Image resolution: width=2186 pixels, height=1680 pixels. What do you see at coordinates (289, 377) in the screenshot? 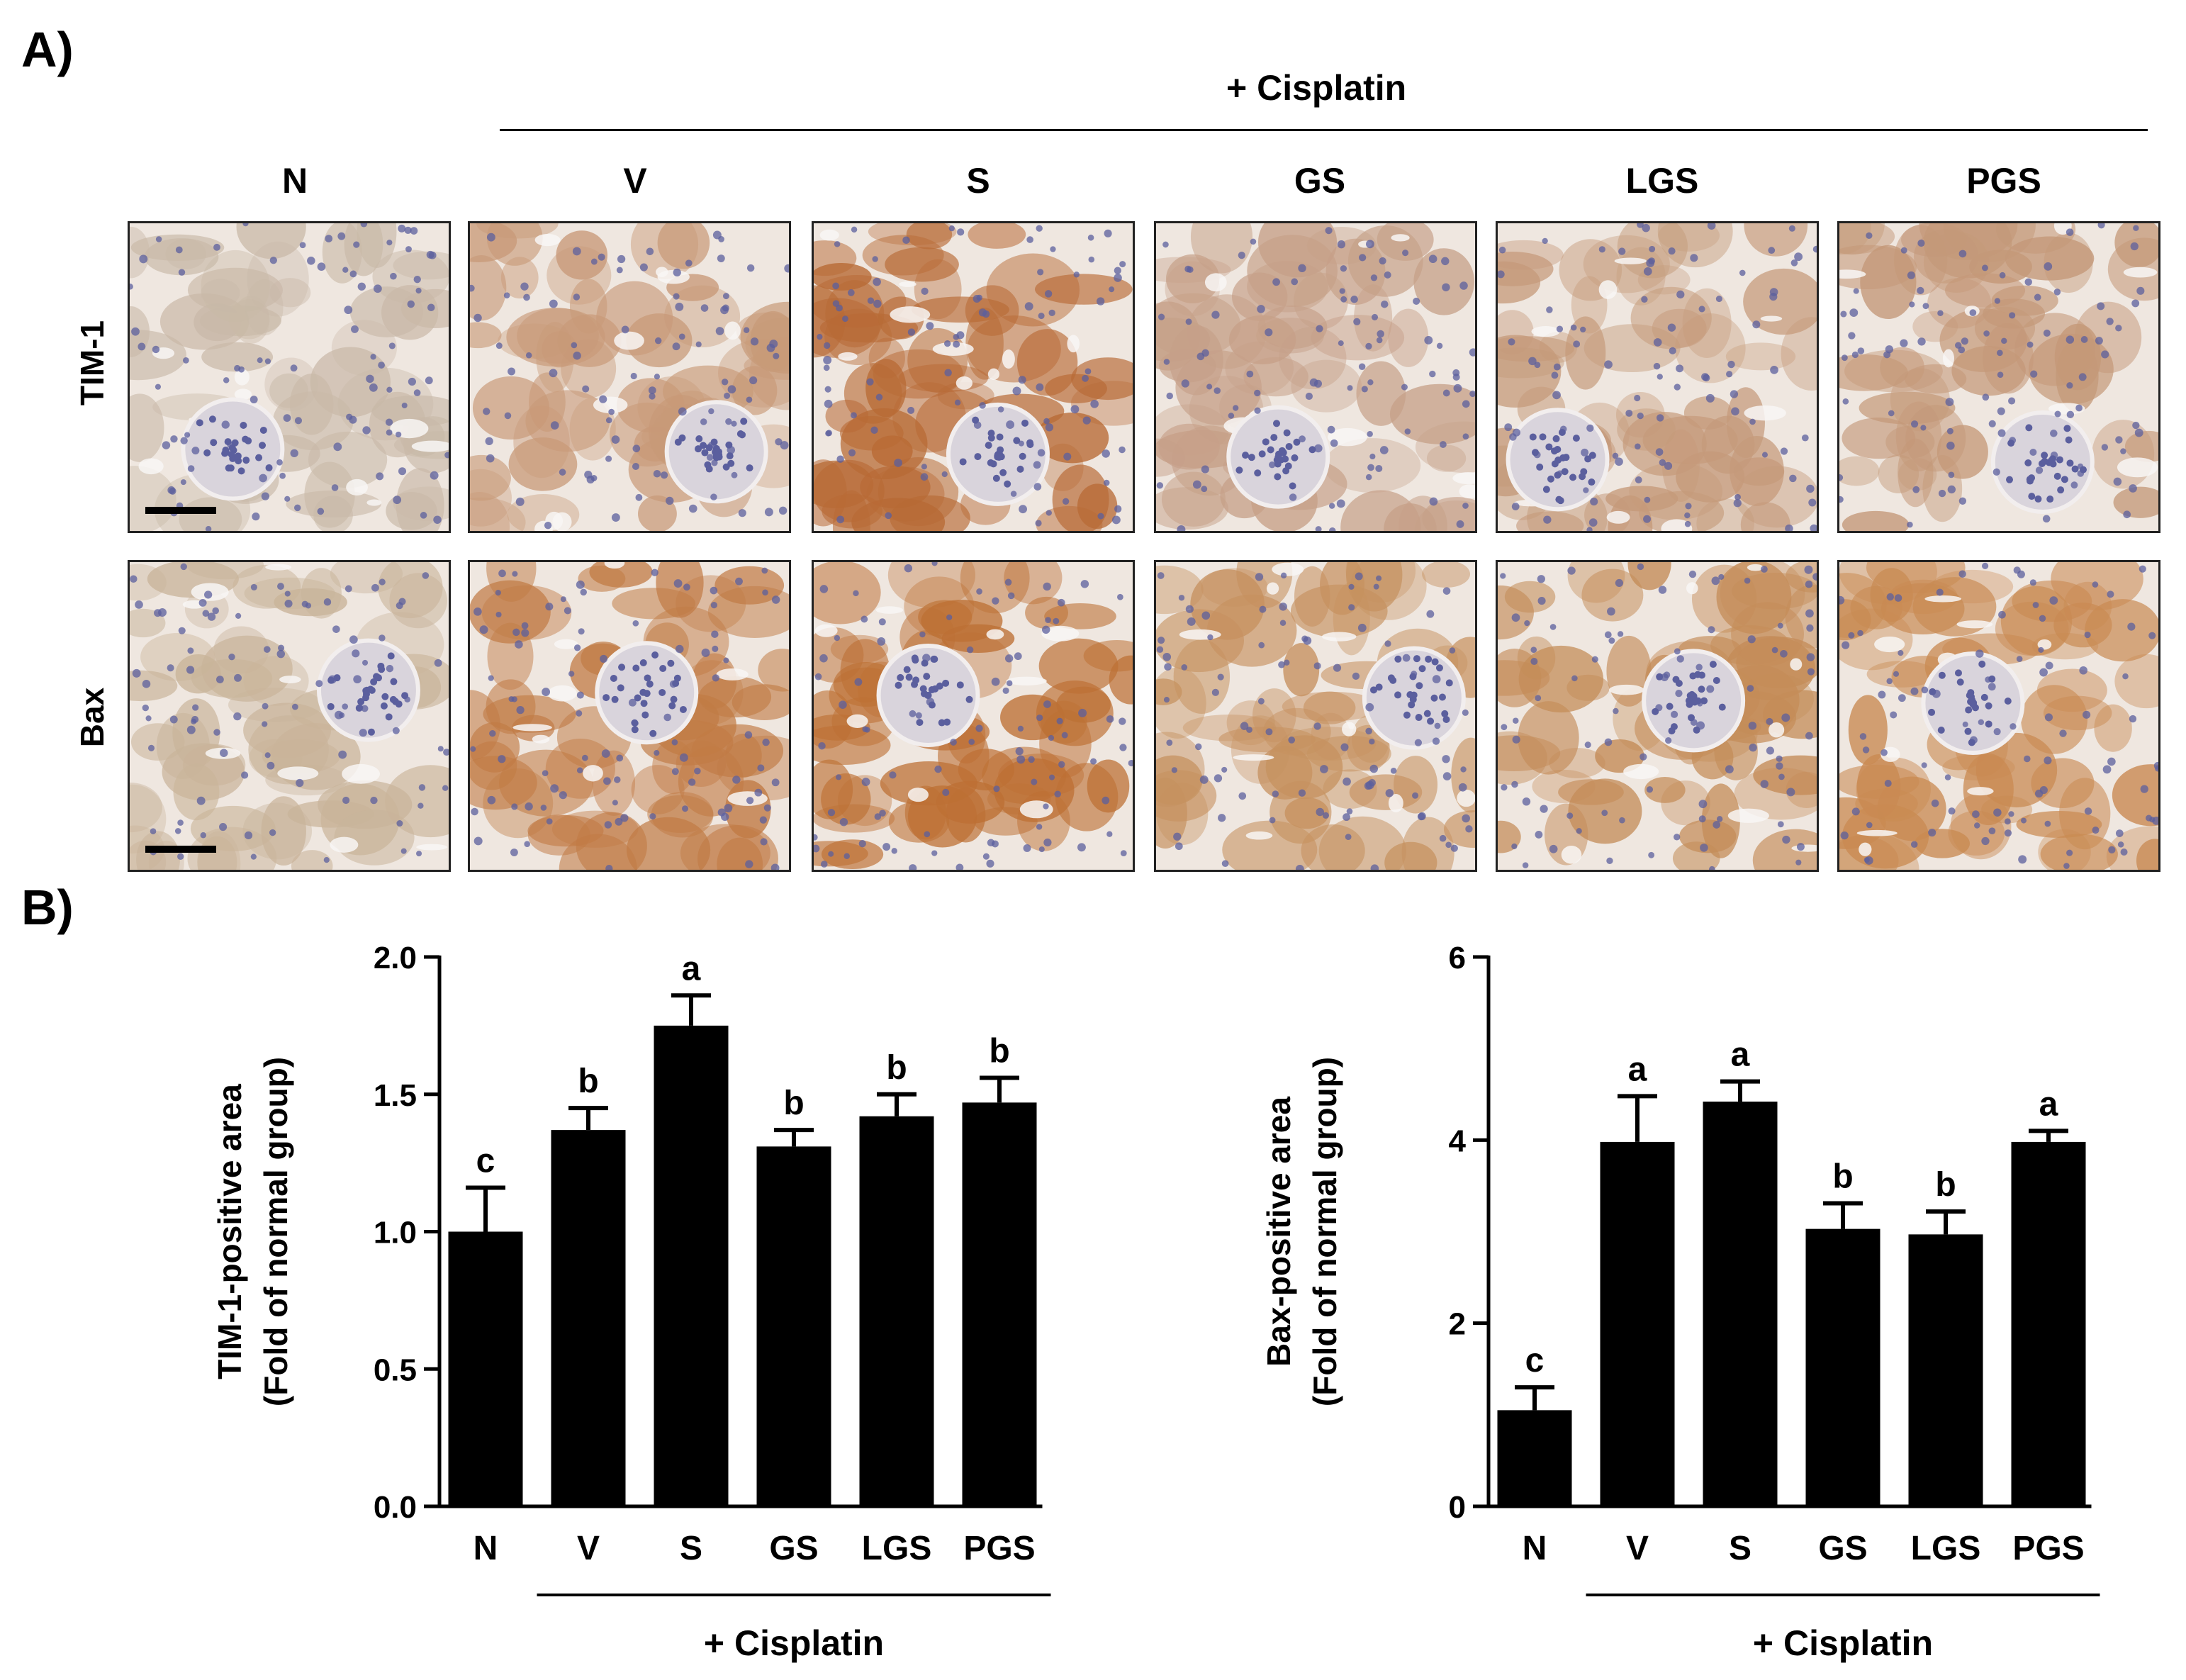
I see `micrograph-tim1-n` at bounding box center [289, 377].